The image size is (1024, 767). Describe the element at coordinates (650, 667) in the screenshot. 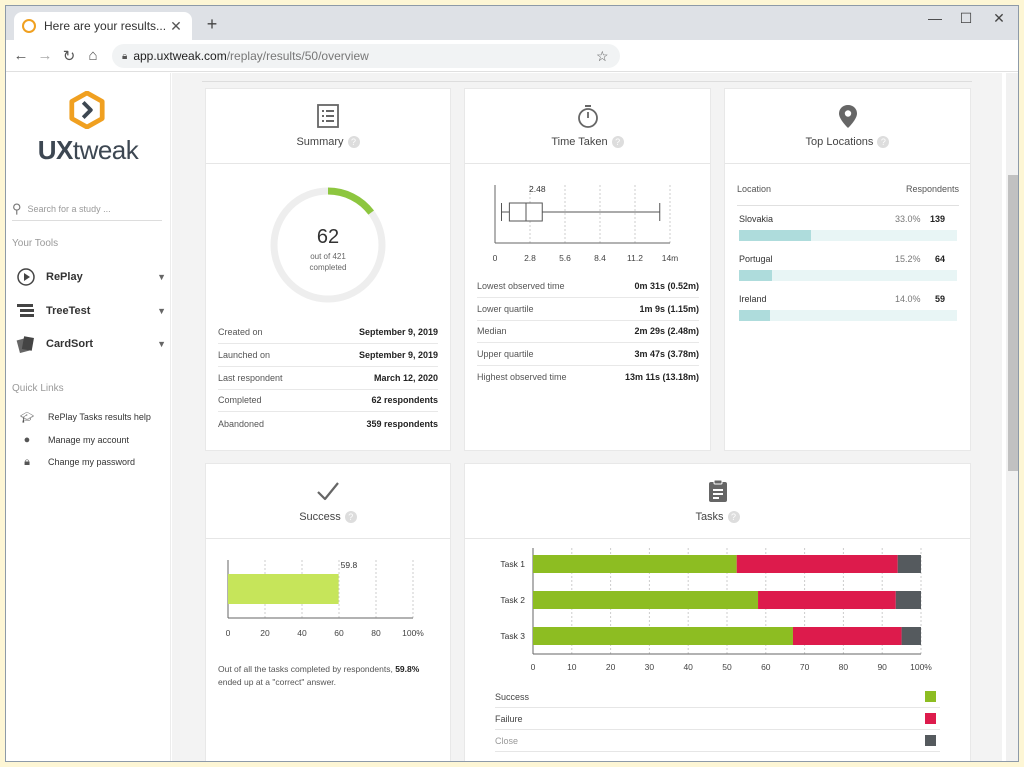

I see `x-tick-label: 30` at that location.